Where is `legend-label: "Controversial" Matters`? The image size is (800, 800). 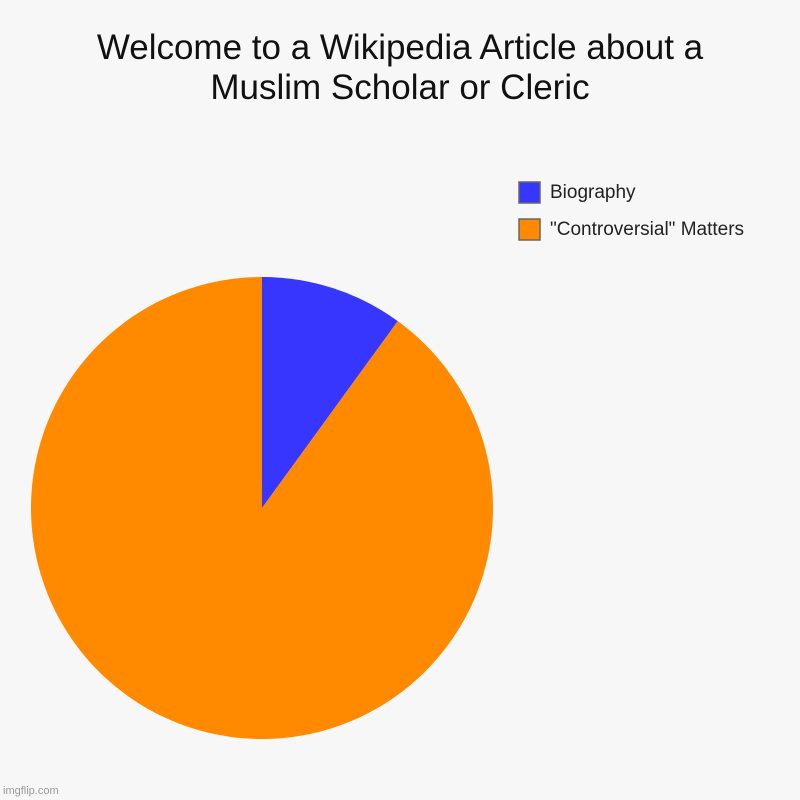
legend-label: "Controversial" Matters is located at coordinates (647, 229).